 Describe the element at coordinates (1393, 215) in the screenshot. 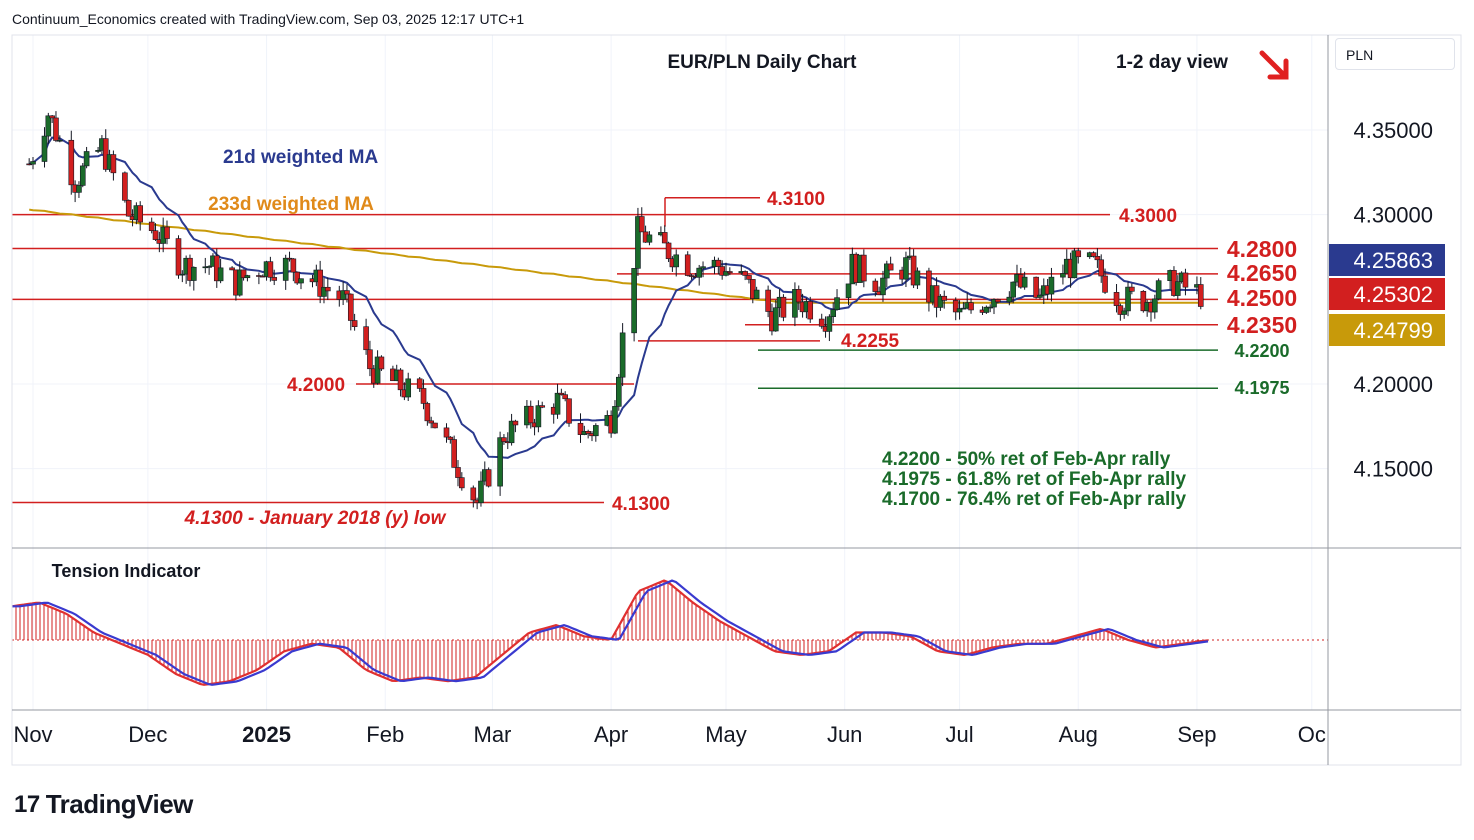

I see `y-tick-label: 4.30000` at that location.